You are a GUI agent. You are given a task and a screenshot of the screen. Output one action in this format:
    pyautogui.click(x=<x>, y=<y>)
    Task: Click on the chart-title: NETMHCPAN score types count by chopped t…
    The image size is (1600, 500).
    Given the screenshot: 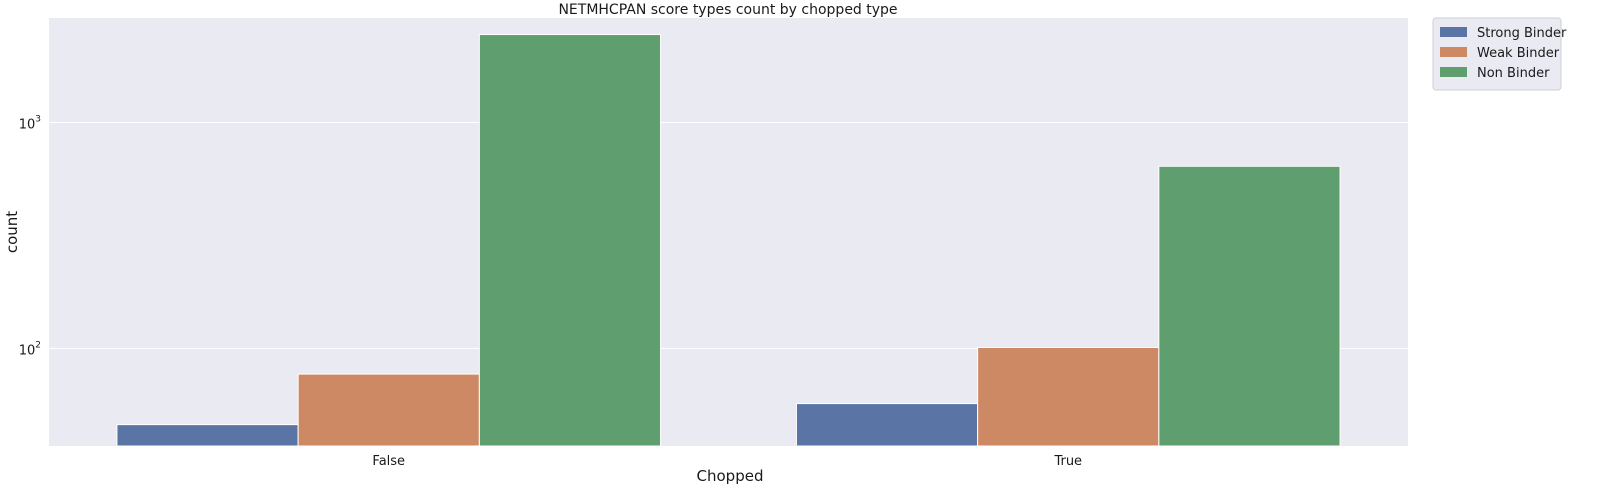 What is the action you would take?
    pyautogui.click(x=727, y=10)
    